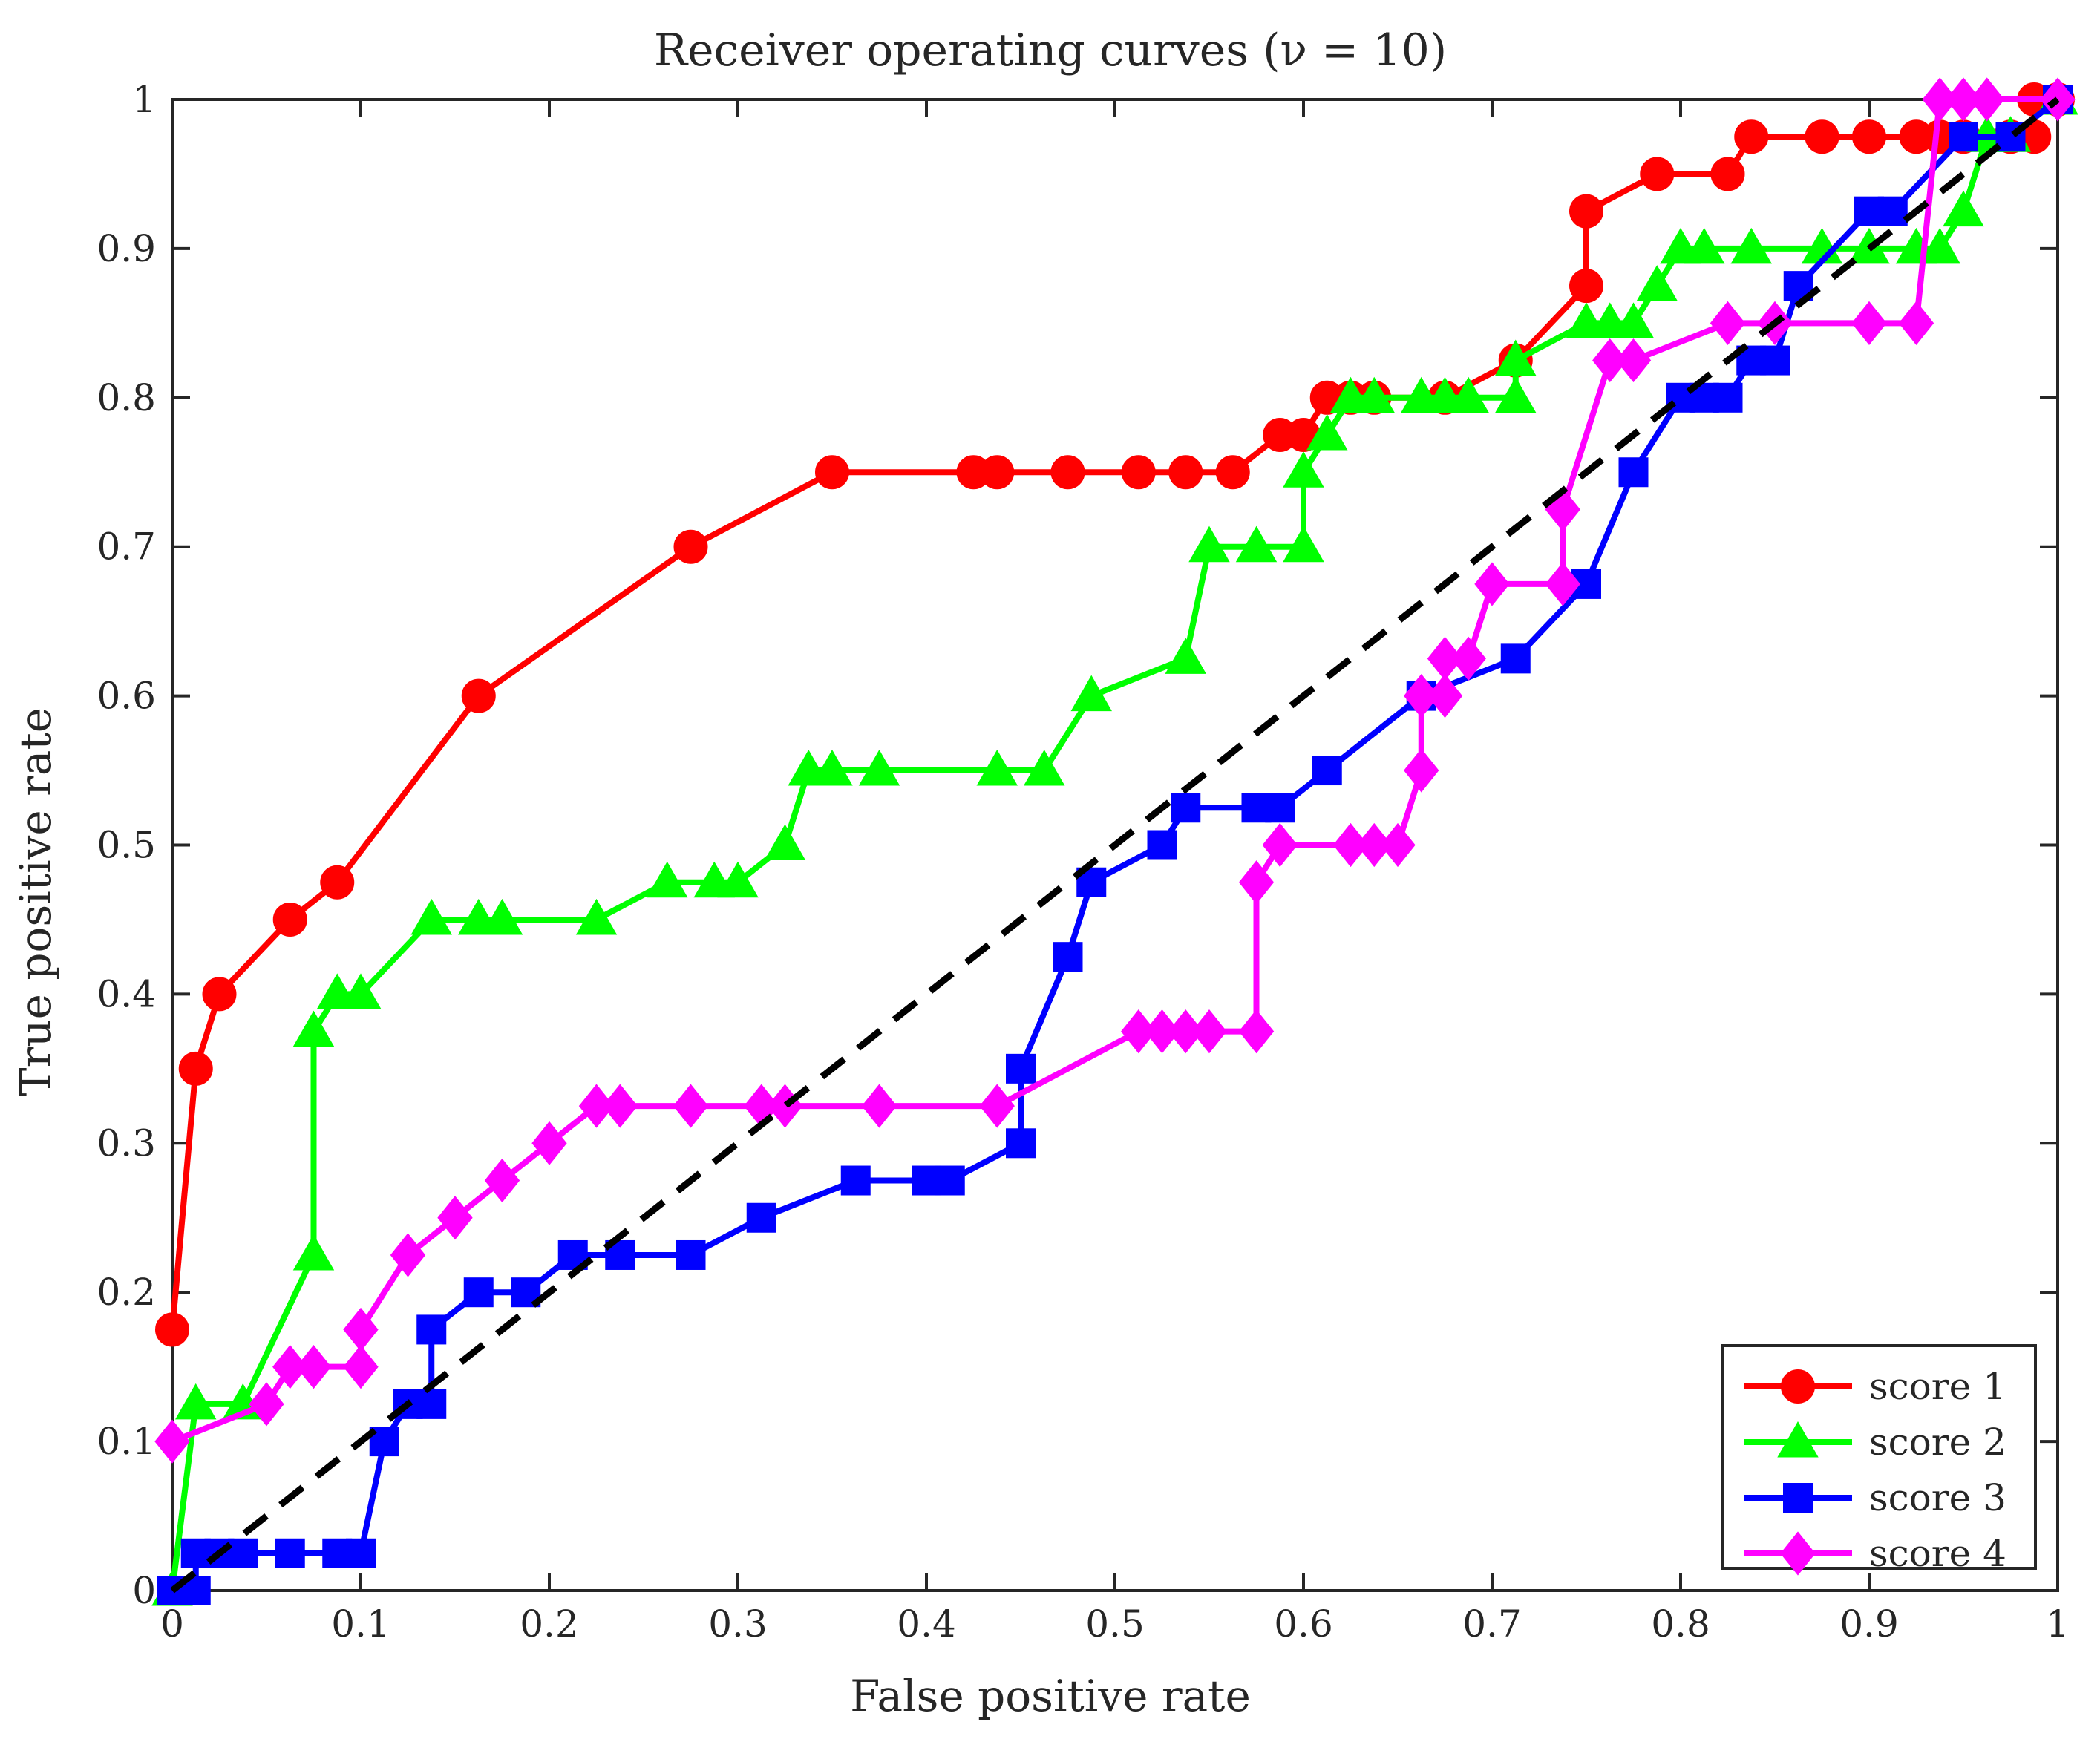 The height and width of the screenshot is (1739, 2100). I want to click on x-axis-title: False positive rate, so click(1050, 1696).